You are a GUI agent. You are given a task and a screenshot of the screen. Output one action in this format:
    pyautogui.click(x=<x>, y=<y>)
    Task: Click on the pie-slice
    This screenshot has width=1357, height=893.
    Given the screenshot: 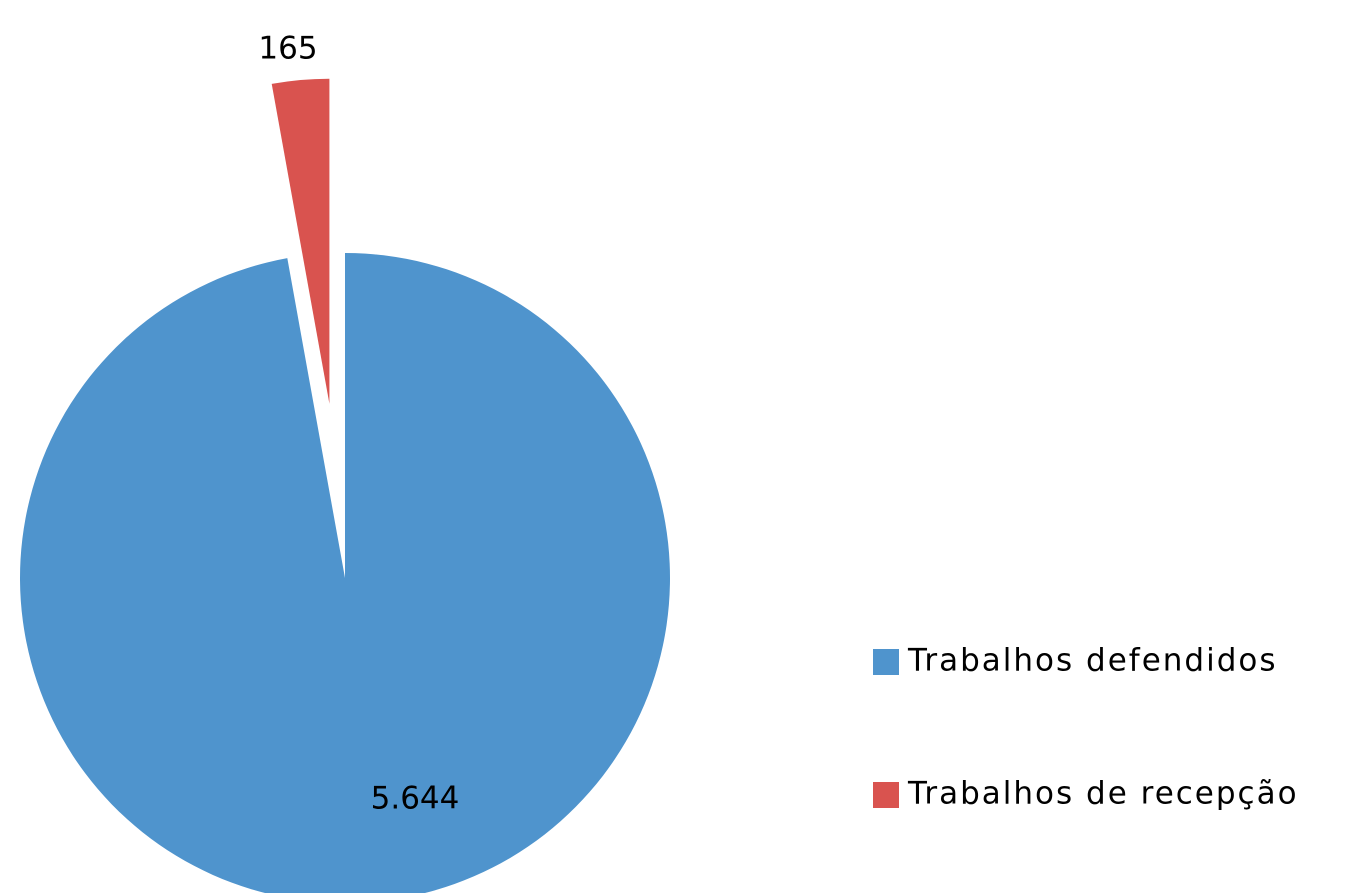 What is the action you would take?
    pyautogui.click(x=300, y=241)
    